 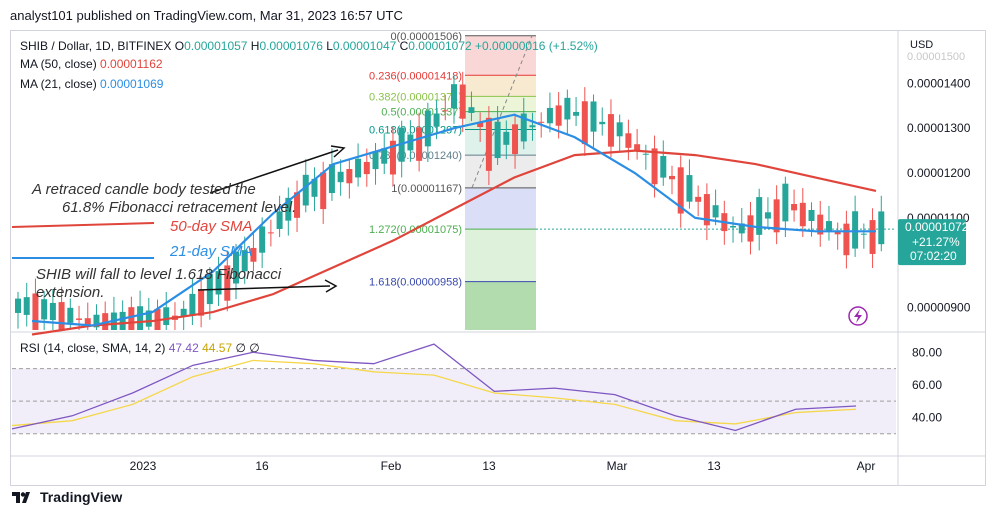 I want to click on annotation-fall-1: SHIB will fall to level 1.618 Fibonacci, so click(x=159, y=274).